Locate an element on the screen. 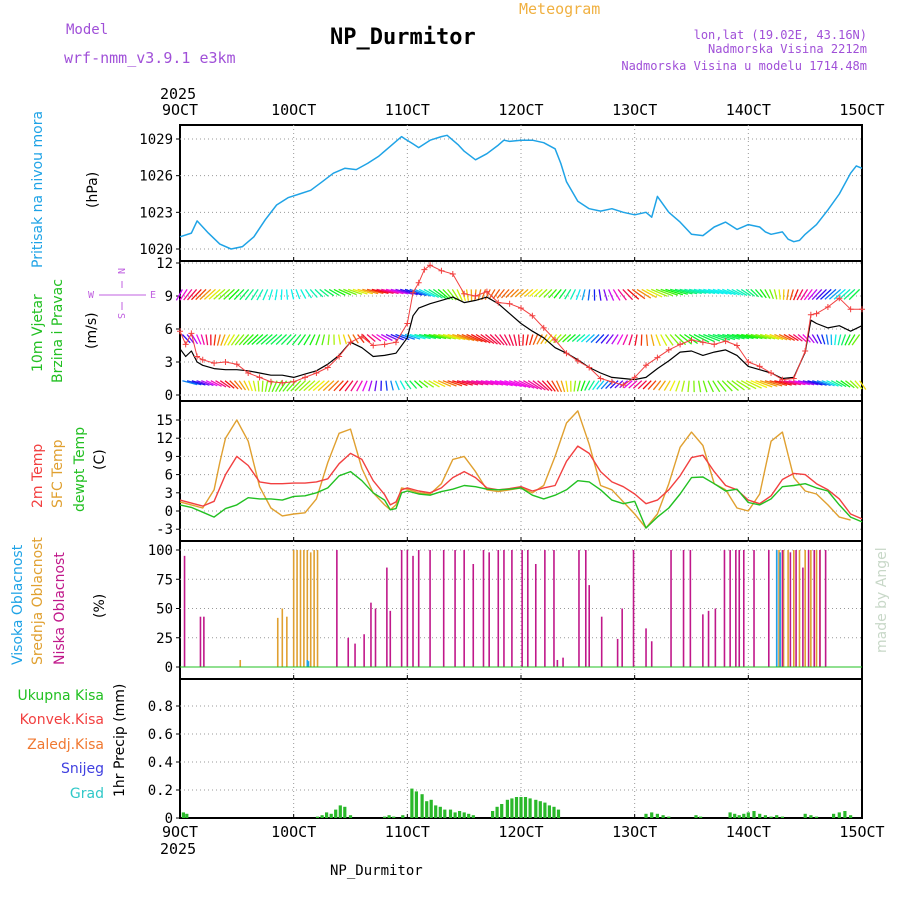 The width and height of the screenshot is (900, 900). temp-sfc-line is located at coordinates (515, 469).